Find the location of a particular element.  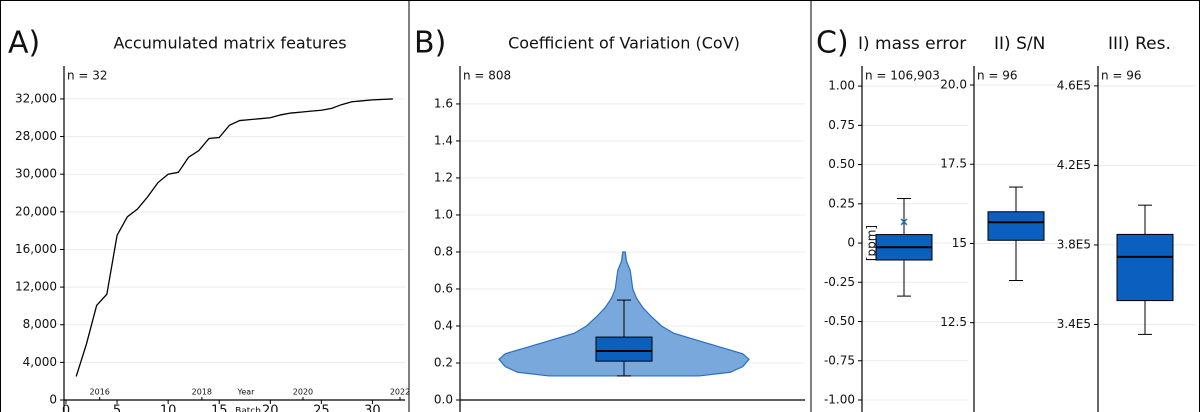

chart-title: II) S/N is located at coordinates (1019, 44).